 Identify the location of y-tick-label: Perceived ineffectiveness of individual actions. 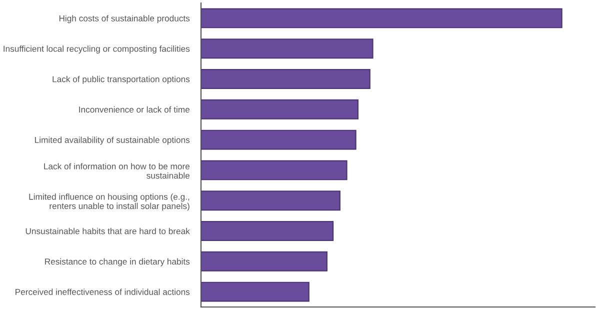
(103, 292).